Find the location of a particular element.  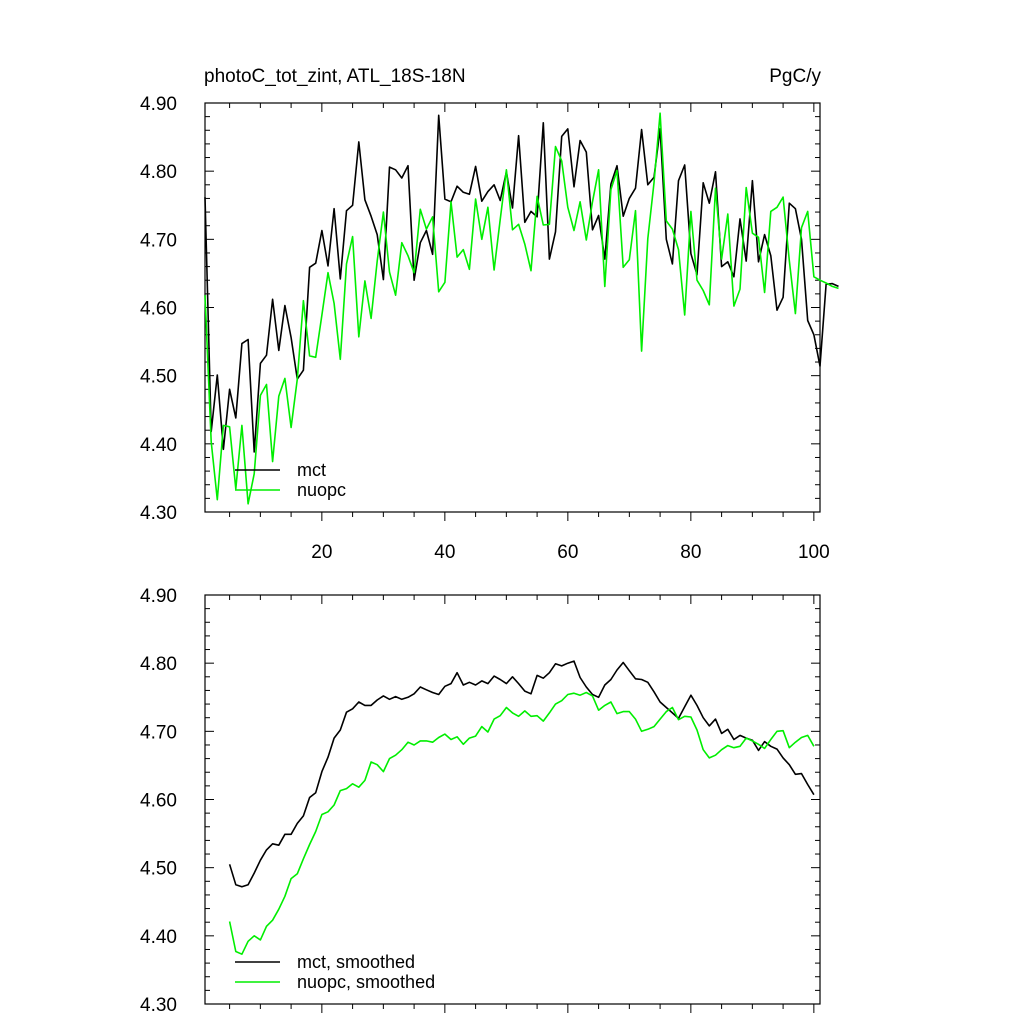

x-tick-label: 40 is located at coordinates (444, 552).